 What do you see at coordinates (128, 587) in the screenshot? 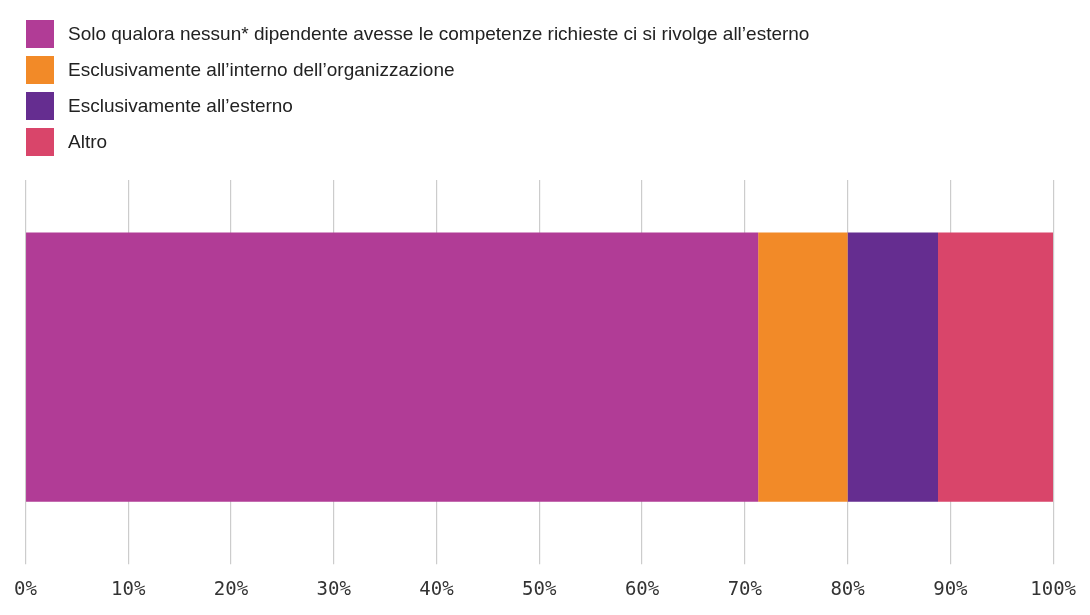
I see `x-tick-label: 10%` at bounding box center [128, 587].